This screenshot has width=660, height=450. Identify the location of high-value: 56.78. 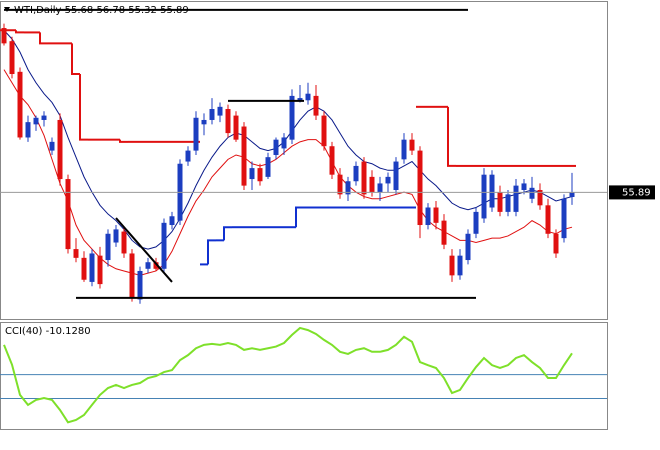
(110, 10).